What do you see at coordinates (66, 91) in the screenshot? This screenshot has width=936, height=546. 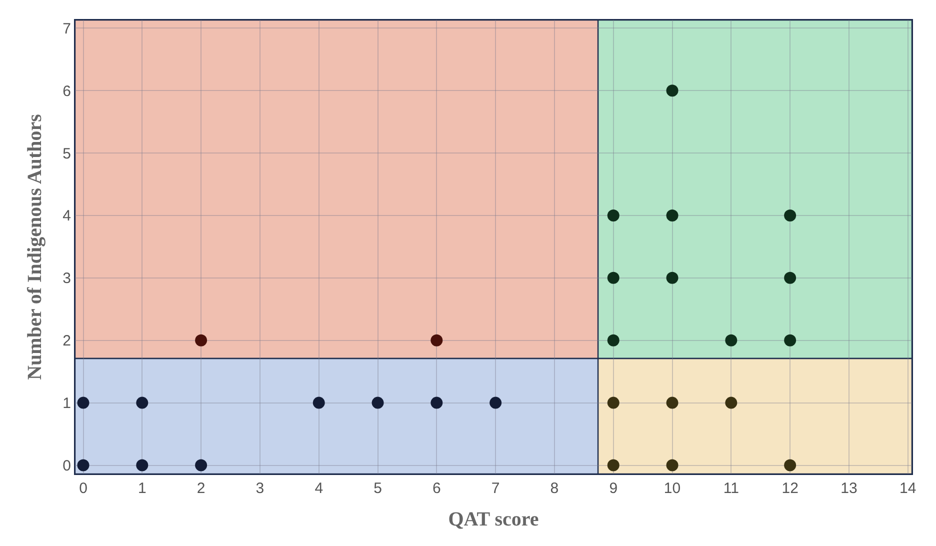 I see `y-tick-label: 6` at bounding box center [66, 91].